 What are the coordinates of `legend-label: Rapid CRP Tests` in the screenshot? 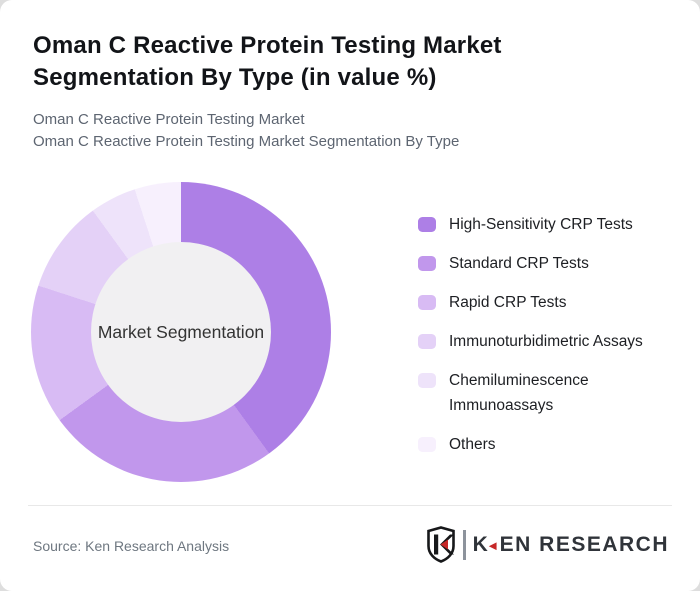 It's located at (508, 302).